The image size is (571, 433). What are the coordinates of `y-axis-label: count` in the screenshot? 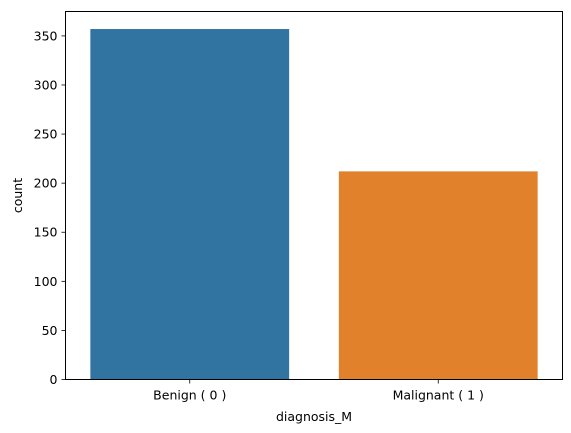 It's located at (17, 195).